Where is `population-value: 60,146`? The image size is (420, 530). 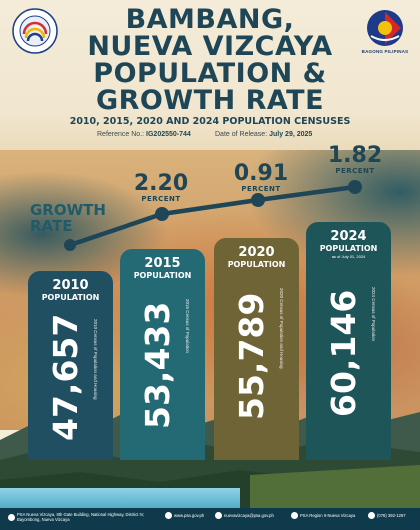 population-value: 60,146 is located at coordinates (343, 353).